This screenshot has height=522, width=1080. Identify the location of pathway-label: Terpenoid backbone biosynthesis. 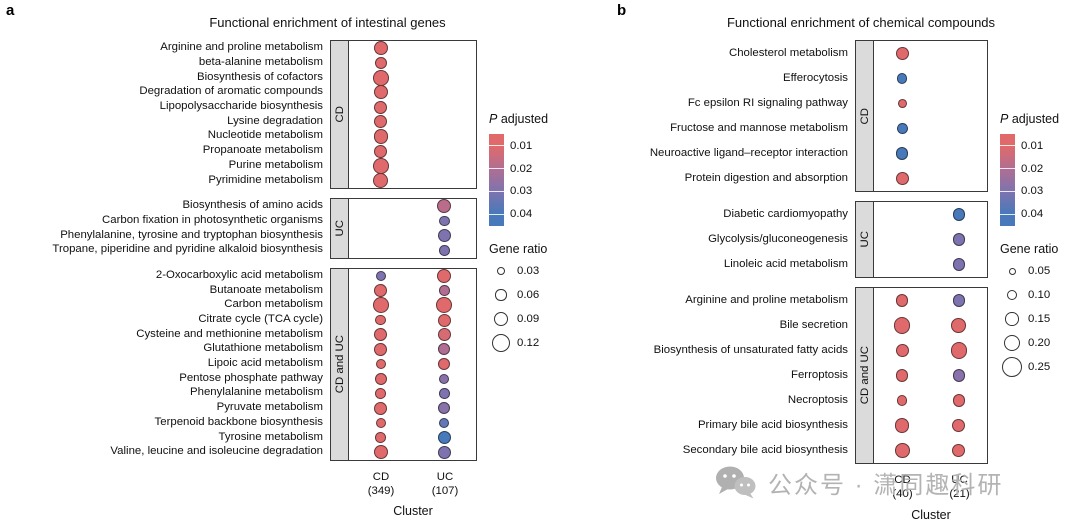
(238, 421).